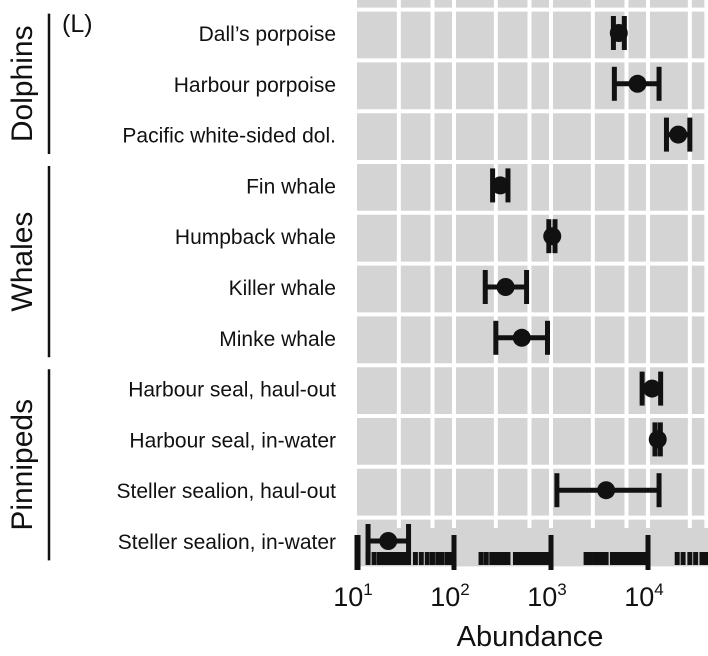 Image resolution: width=708 pixels, height=656 pixels. I want to click on row-label: Harbour seal, haul-out, so click(232, 390).